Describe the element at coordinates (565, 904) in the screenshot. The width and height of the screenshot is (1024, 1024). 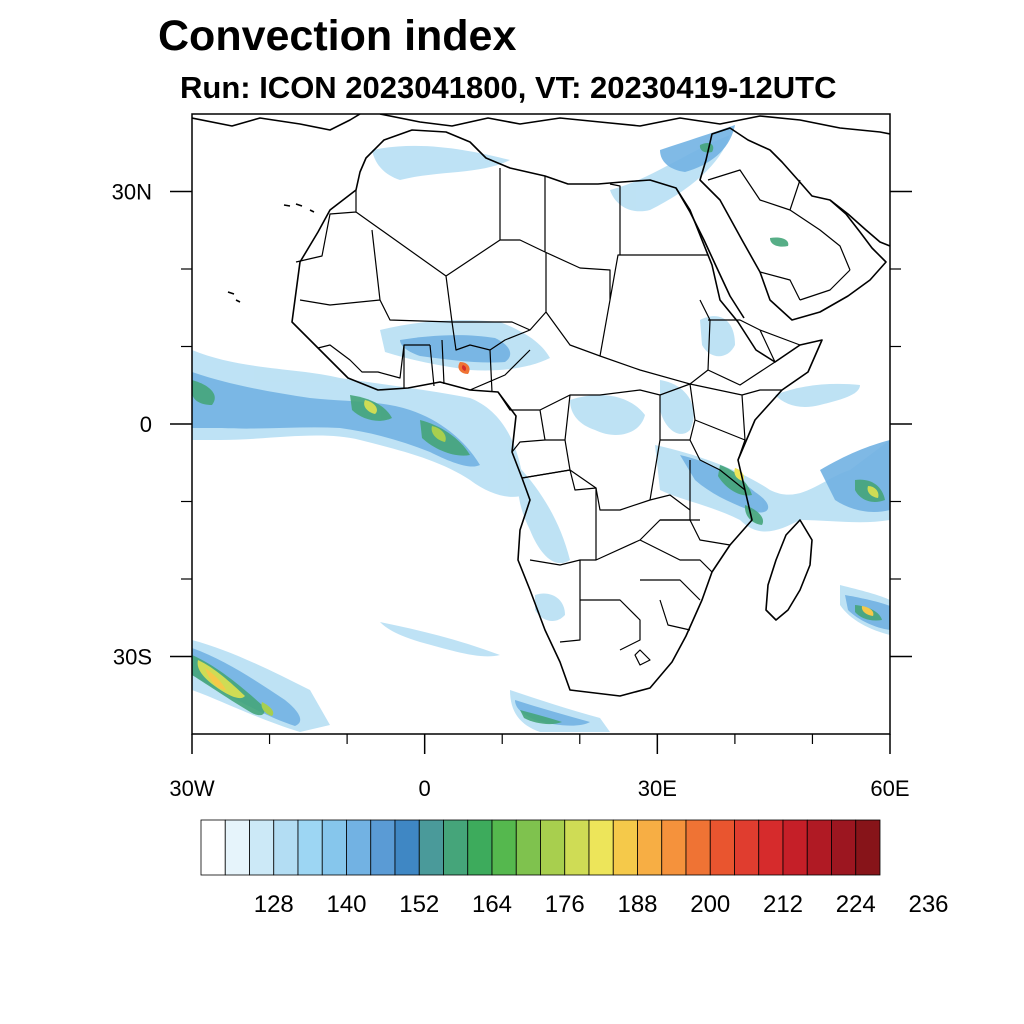
I see `colorbar-label: 176` at that location.